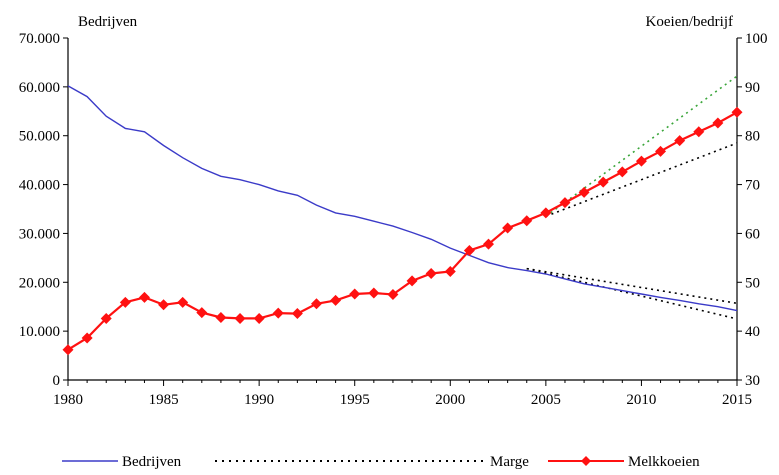  Describe the element at coordinates (108, 22) in the screenshot. I see `y-axis-left-label: Bedrijven` at that location.